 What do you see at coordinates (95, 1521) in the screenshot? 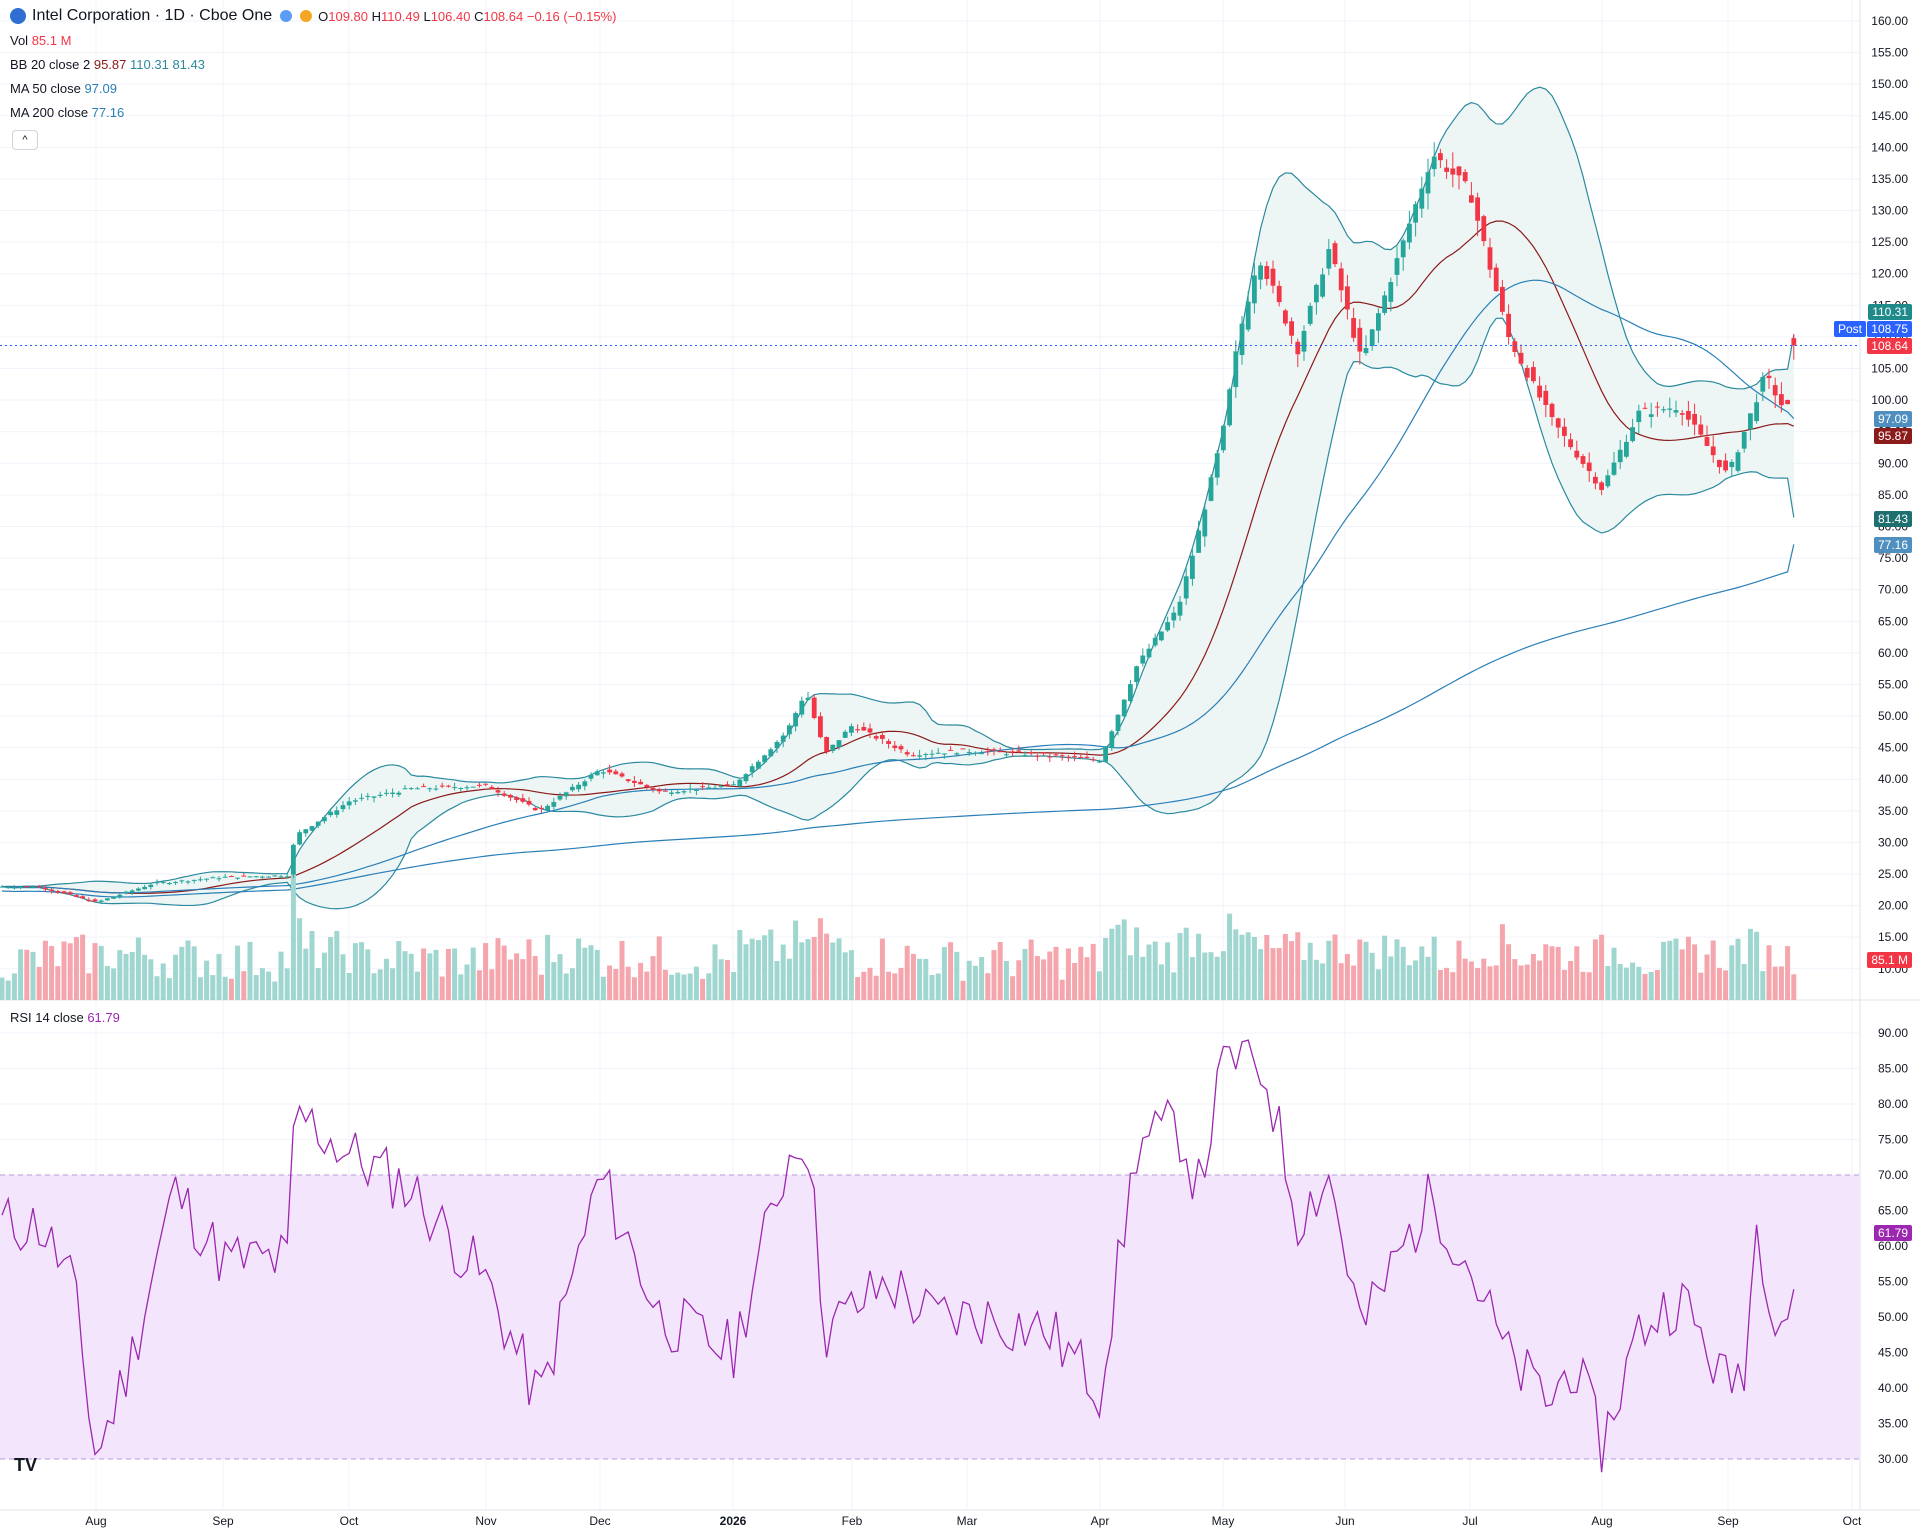
I see `time-axis-label: Aug` at bounding box center [95, 1521].